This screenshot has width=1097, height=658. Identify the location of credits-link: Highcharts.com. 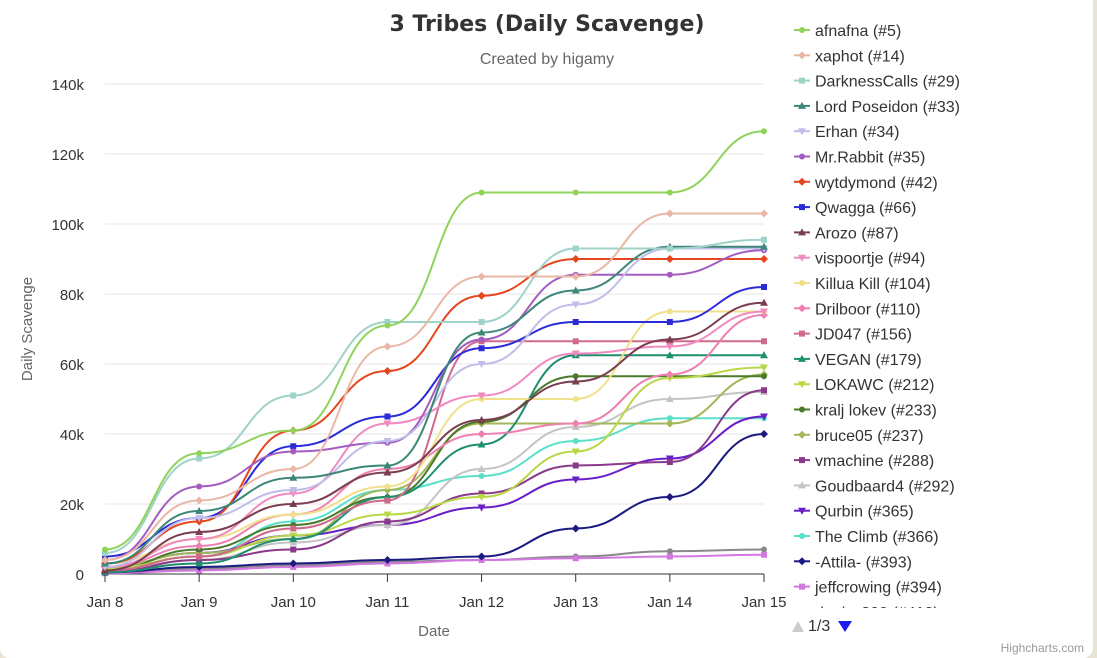
(1042, 648).